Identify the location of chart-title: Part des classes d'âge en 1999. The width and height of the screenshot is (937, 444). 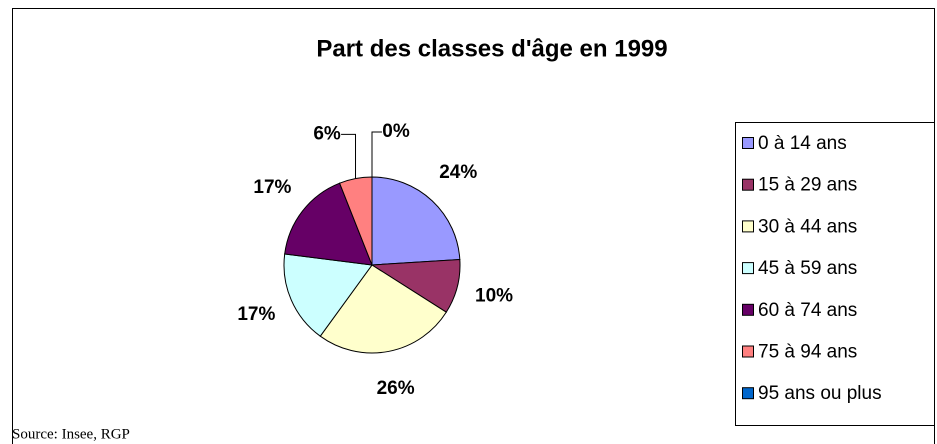
(491, 48).